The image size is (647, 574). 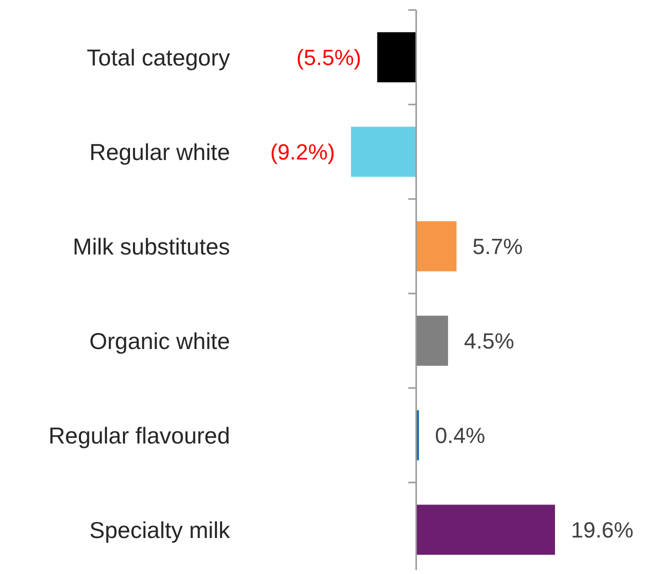 I want to click on y-tick-label: Regular white, so click(x=159, y=151).